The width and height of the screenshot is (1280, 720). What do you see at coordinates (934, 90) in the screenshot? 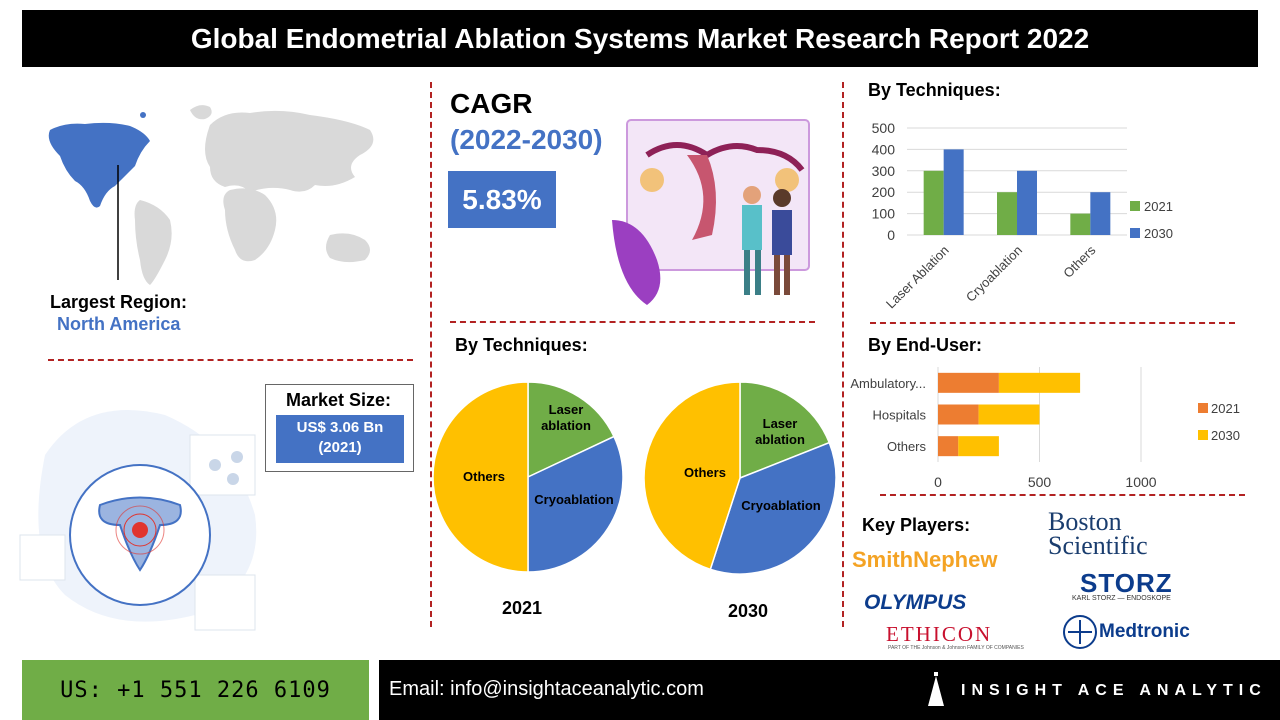
I see `techniques-bar-title: By Techniques:` at bounding box center [934, 90].